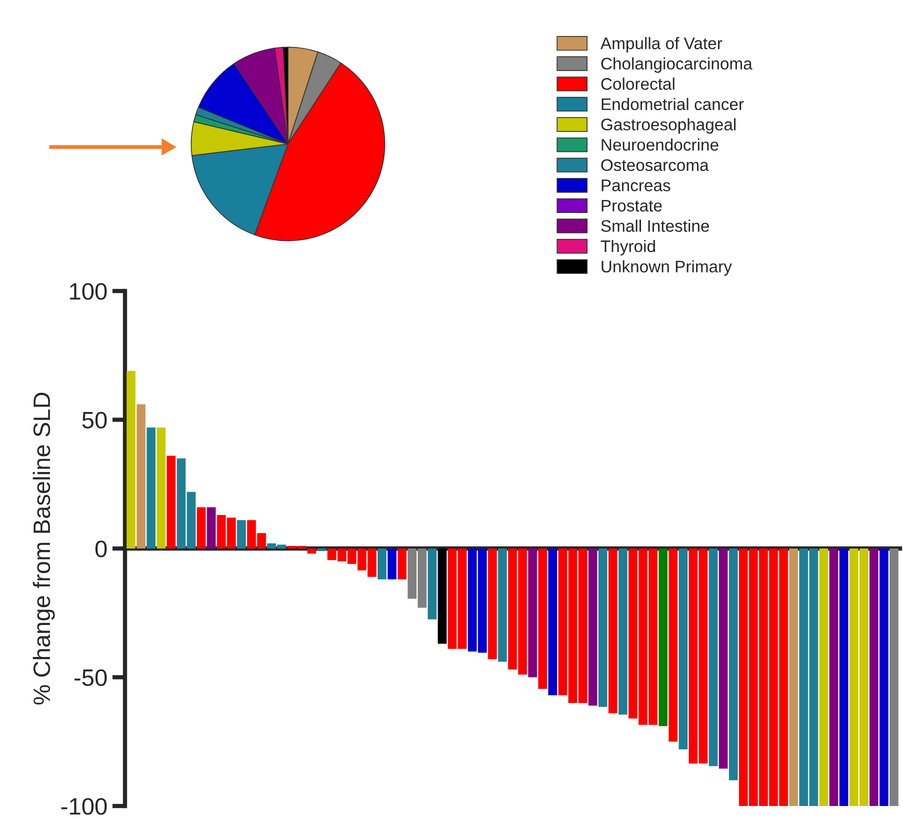  I want to click on legend-label: Unknown Primary, so click(667, 268).